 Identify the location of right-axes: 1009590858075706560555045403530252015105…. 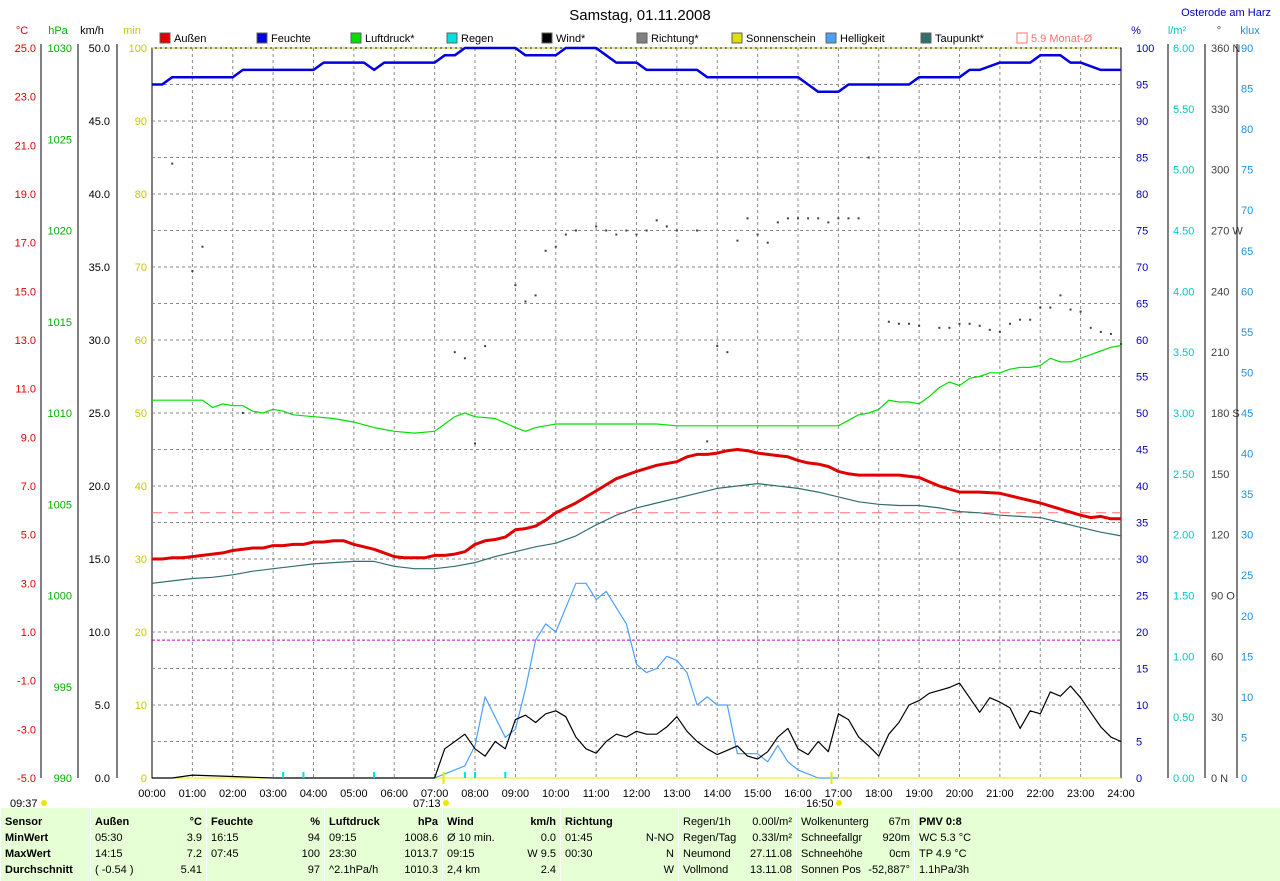
(1194, 414).